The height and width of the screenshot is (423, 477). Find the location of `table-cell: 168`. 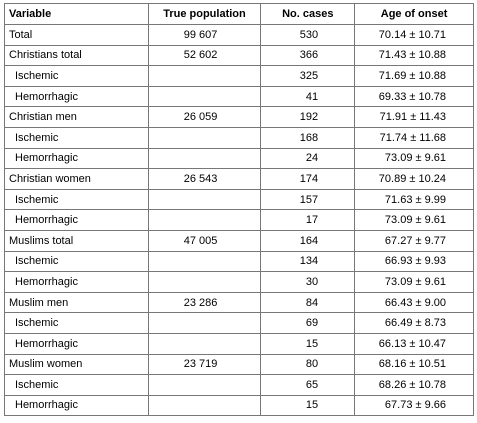

table-cell: 168 is located at coordinates (308, 137).